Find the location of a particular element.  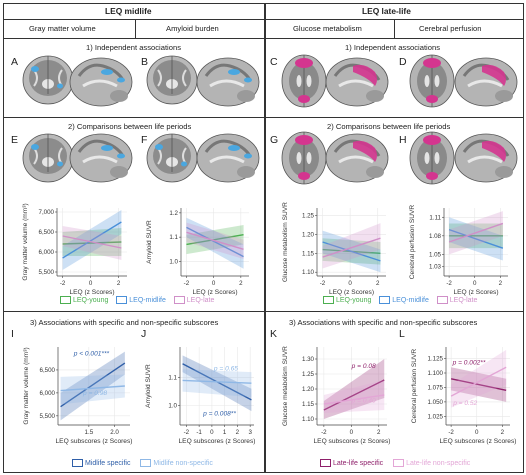

brain-h-sagittal is located at coordinates (486, 158).